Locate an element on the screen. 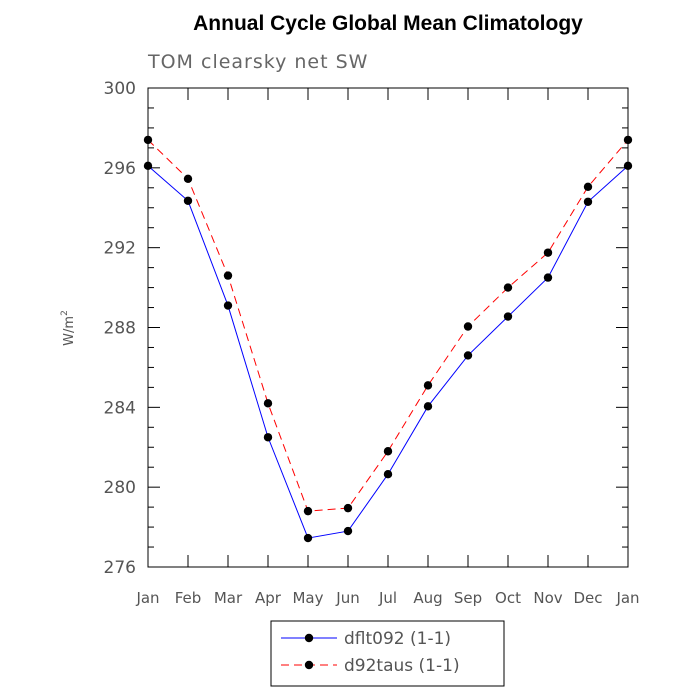 This screenshot has width=700, height=700. legend: dflt092 (1-1) d92taus (1-1) is located at coordinates (387, 653).